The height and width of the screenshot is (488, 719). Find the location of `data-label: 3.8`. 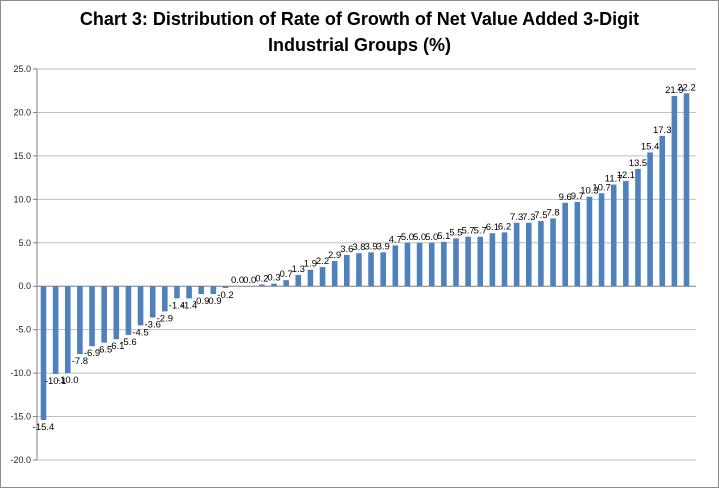

data-label: 3.8 is located at coordinates (358, 247).